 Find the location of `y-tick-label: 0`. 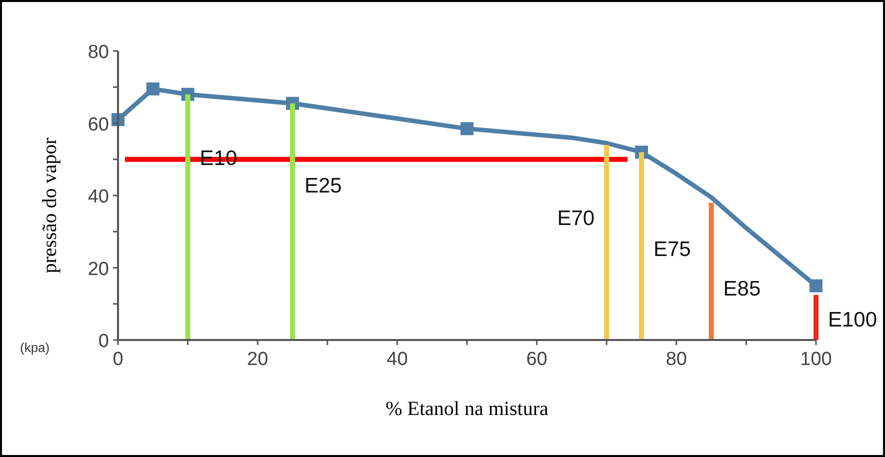

y-tick-label: 0 is located at coordinates (103, 341).